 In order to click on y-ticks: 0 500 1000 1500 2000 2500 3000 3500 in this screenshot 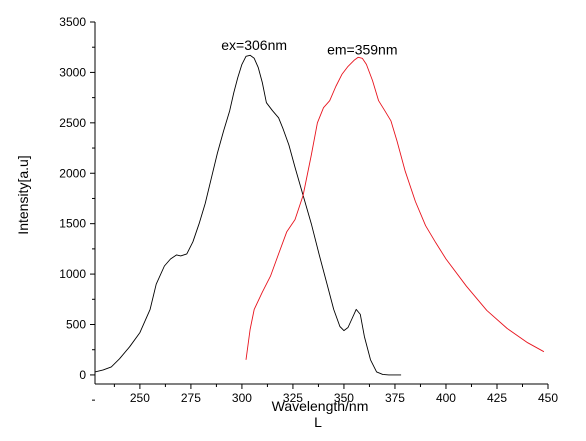, I will do `click(77, 208)`.